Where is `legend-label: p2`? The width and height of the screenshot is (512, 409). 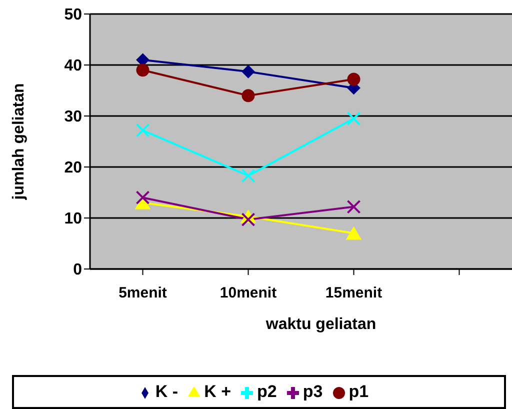 legend-label: p2 is located at coordinates (267, 391).